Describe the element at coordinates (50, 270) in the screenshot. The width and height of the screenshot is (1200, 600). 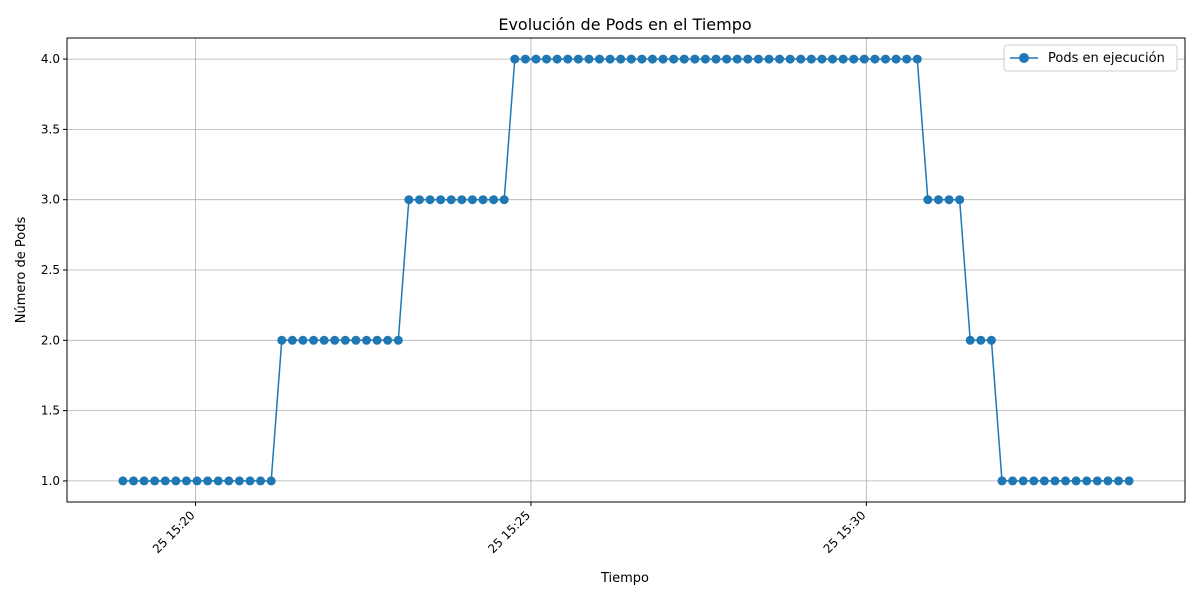
I see `y-tick-label: 2.5` at that location.